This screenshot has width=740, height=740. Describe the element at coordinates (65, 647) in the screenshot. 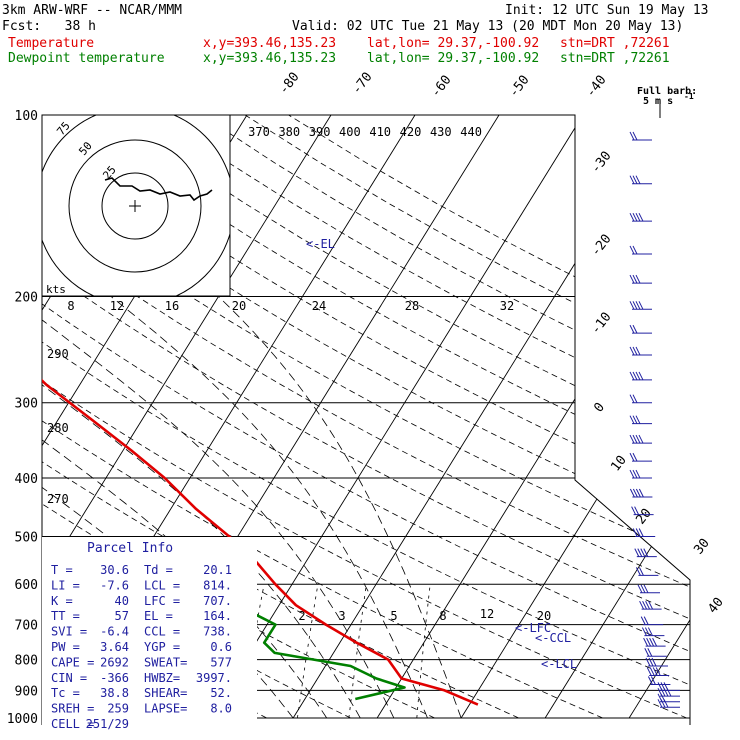

I see `parcel-info-label: PW =` at that location.